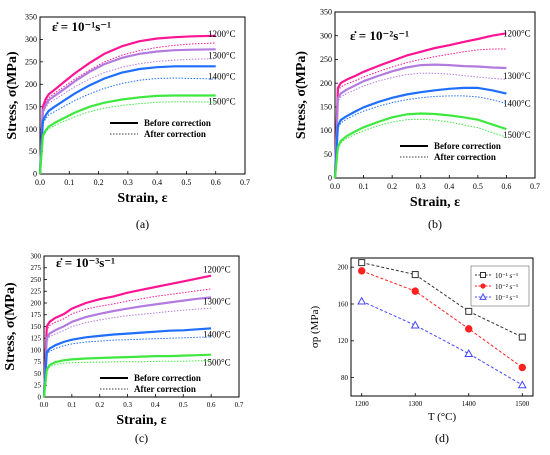 Image resolution: width=550 pixels, height=455 pixels. I want to click on y-tick-label: 225, so click(36, 292).